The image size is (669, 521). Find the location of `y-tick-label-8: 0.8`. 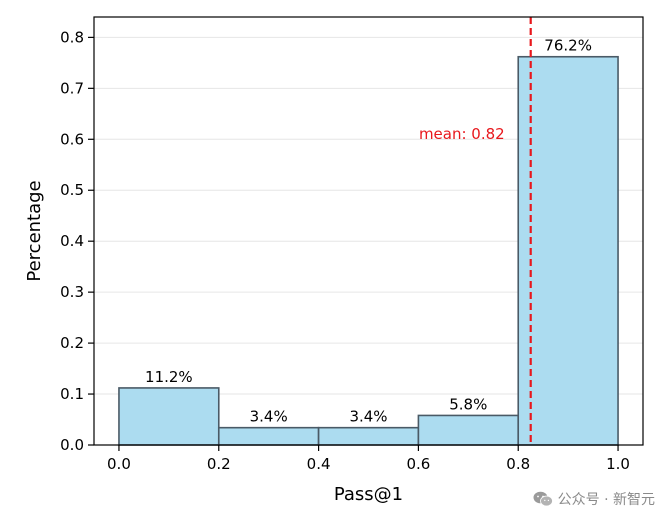

y-tick-label-8: 0.8 is located at coordinates (72, 37).